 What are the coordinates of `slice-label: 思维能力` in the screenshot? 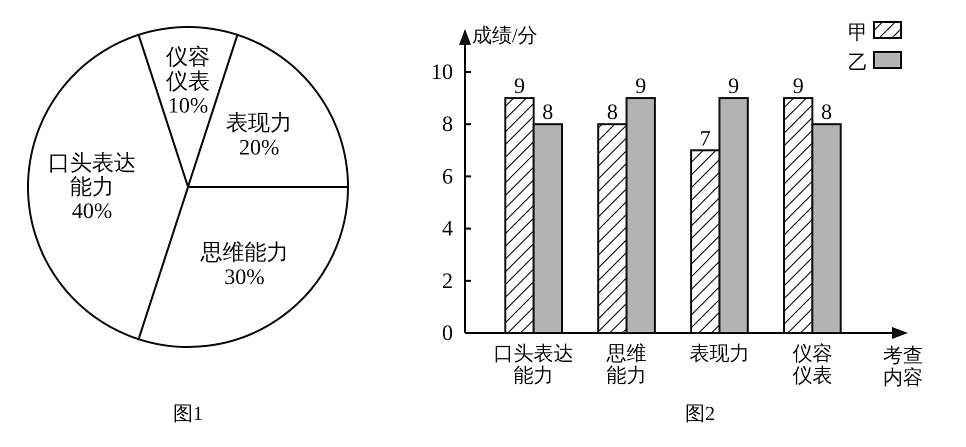 It's located at (243, 252).